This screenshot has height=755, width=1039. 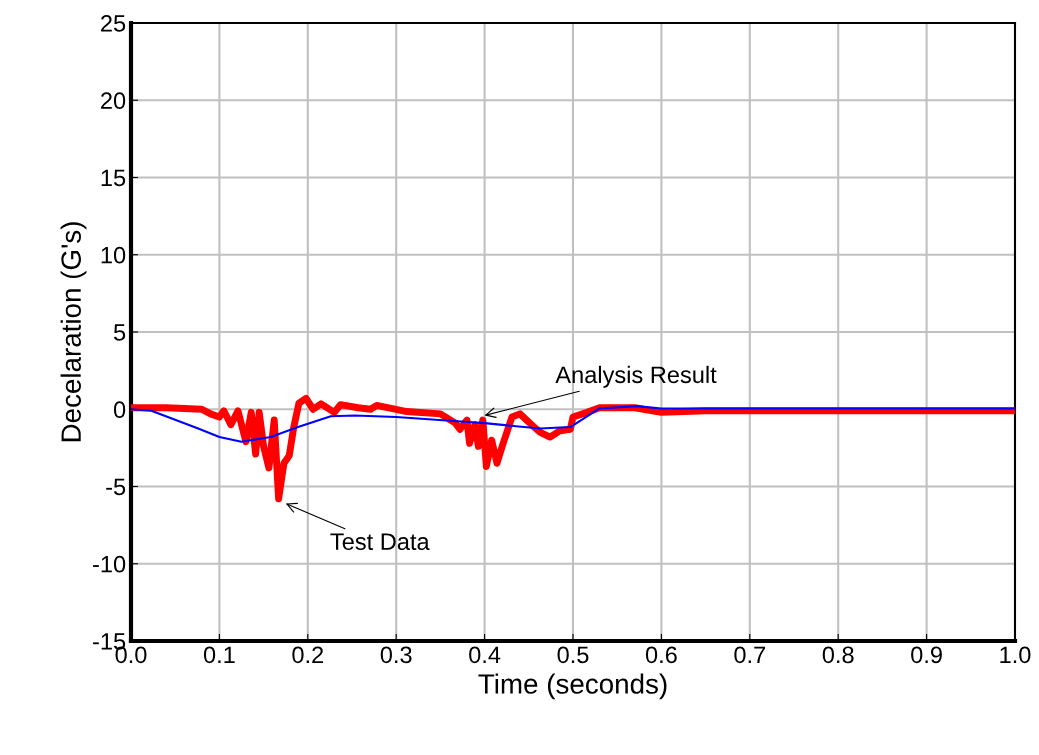 I want to click on x-tick-label: 0.2, so click(x=308, y=655).